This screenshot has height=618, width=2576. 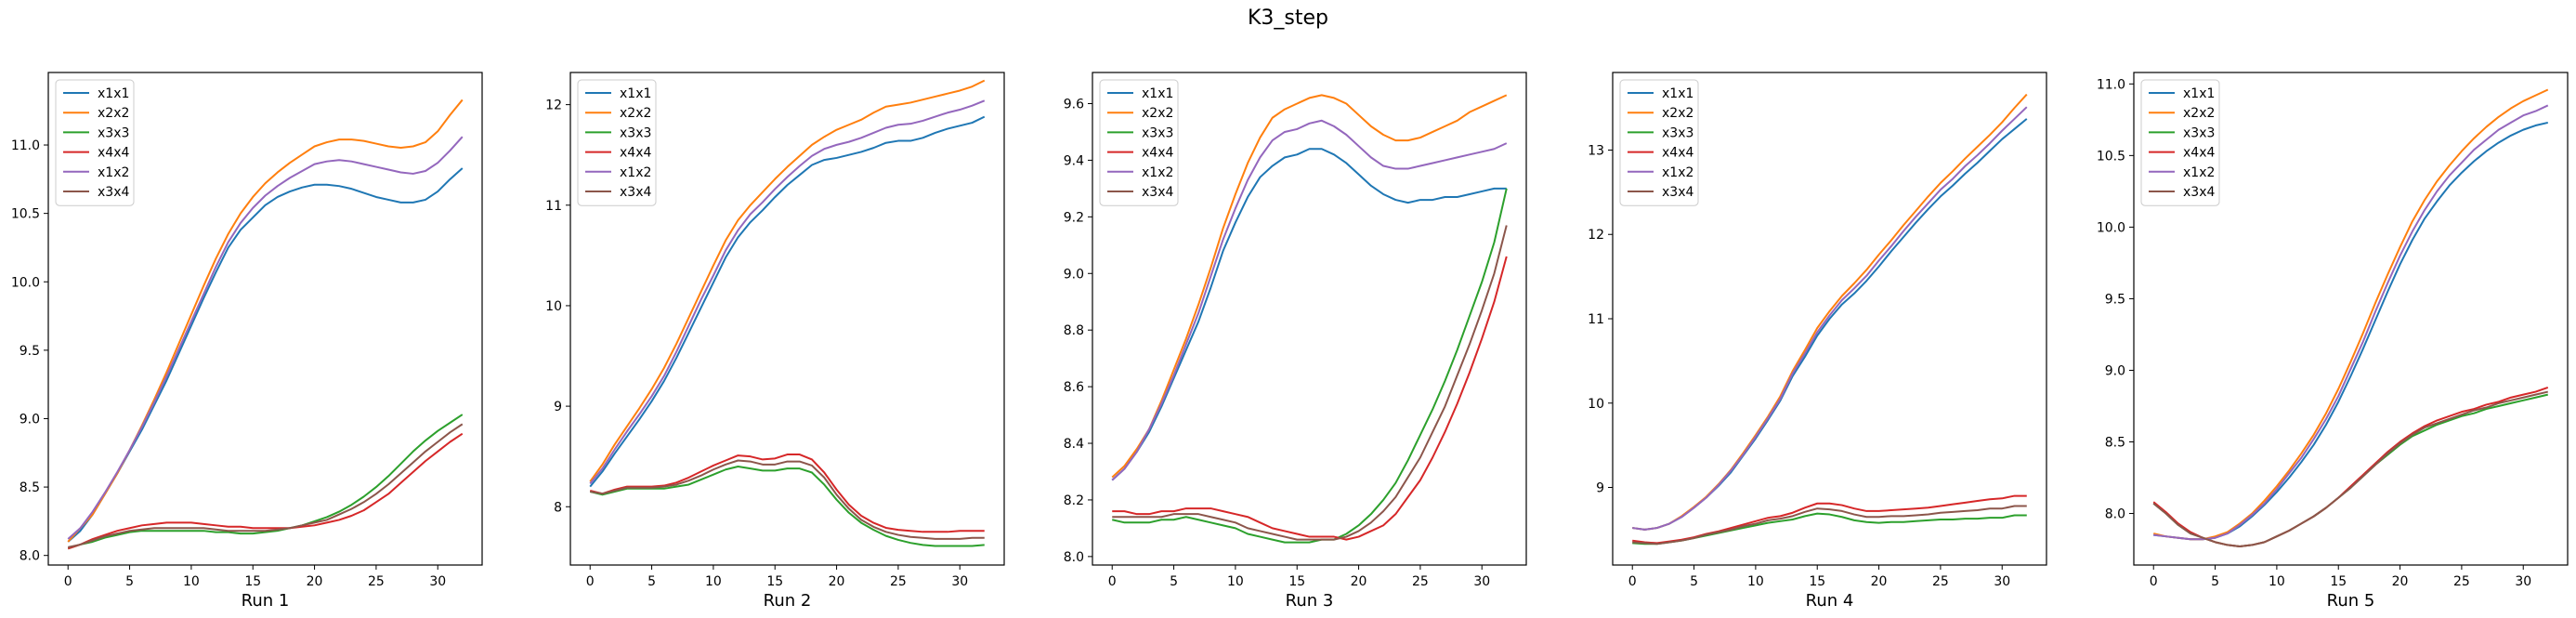 What do you see at coordinates (1074, 330) in the screenshot?
I see `y-tick-label: 8.8` at bounding box center [1074, 330].